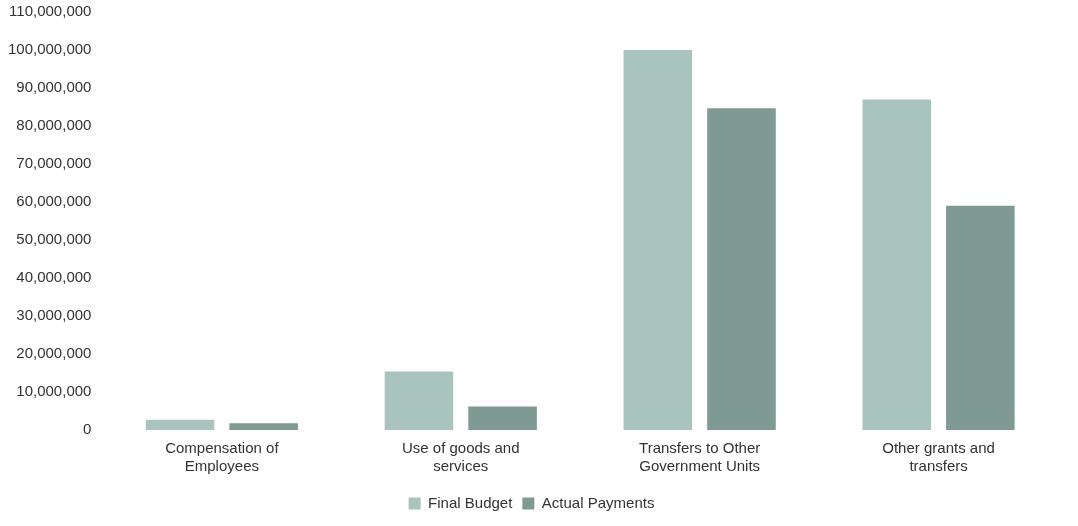 The width and height of the screenshot is (1078, 526). What do you see at coordinates (54, 201) in the screenshot?
I see `y-tick-label: 60,000,000` at bounding box center [54, 201].